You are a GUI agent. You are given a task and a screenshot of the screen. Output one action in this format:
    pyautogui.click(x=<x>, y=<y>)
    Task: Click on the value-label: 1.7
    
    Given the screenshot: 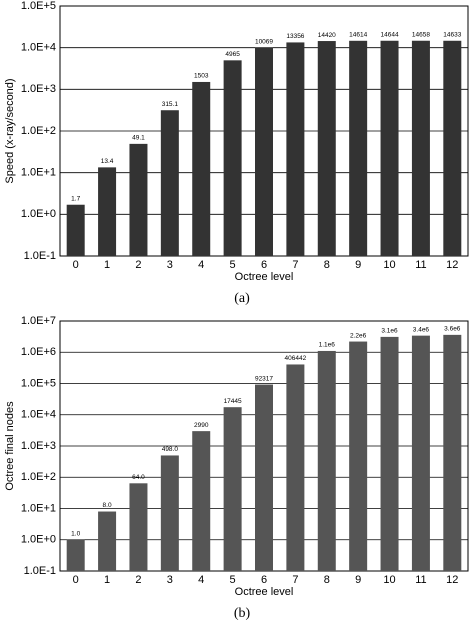 What is the action you would take?
    pyautogui.click(x=75, y=198)
    